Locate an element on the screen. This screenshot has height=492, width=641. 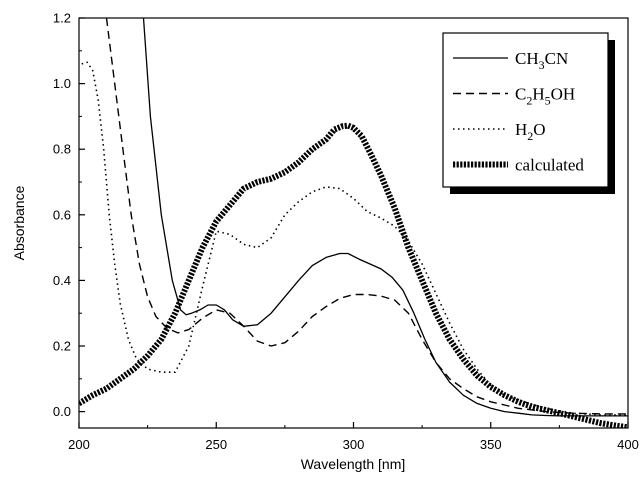
y-tick-label: 0.6 is located at coordinates (62, 214).